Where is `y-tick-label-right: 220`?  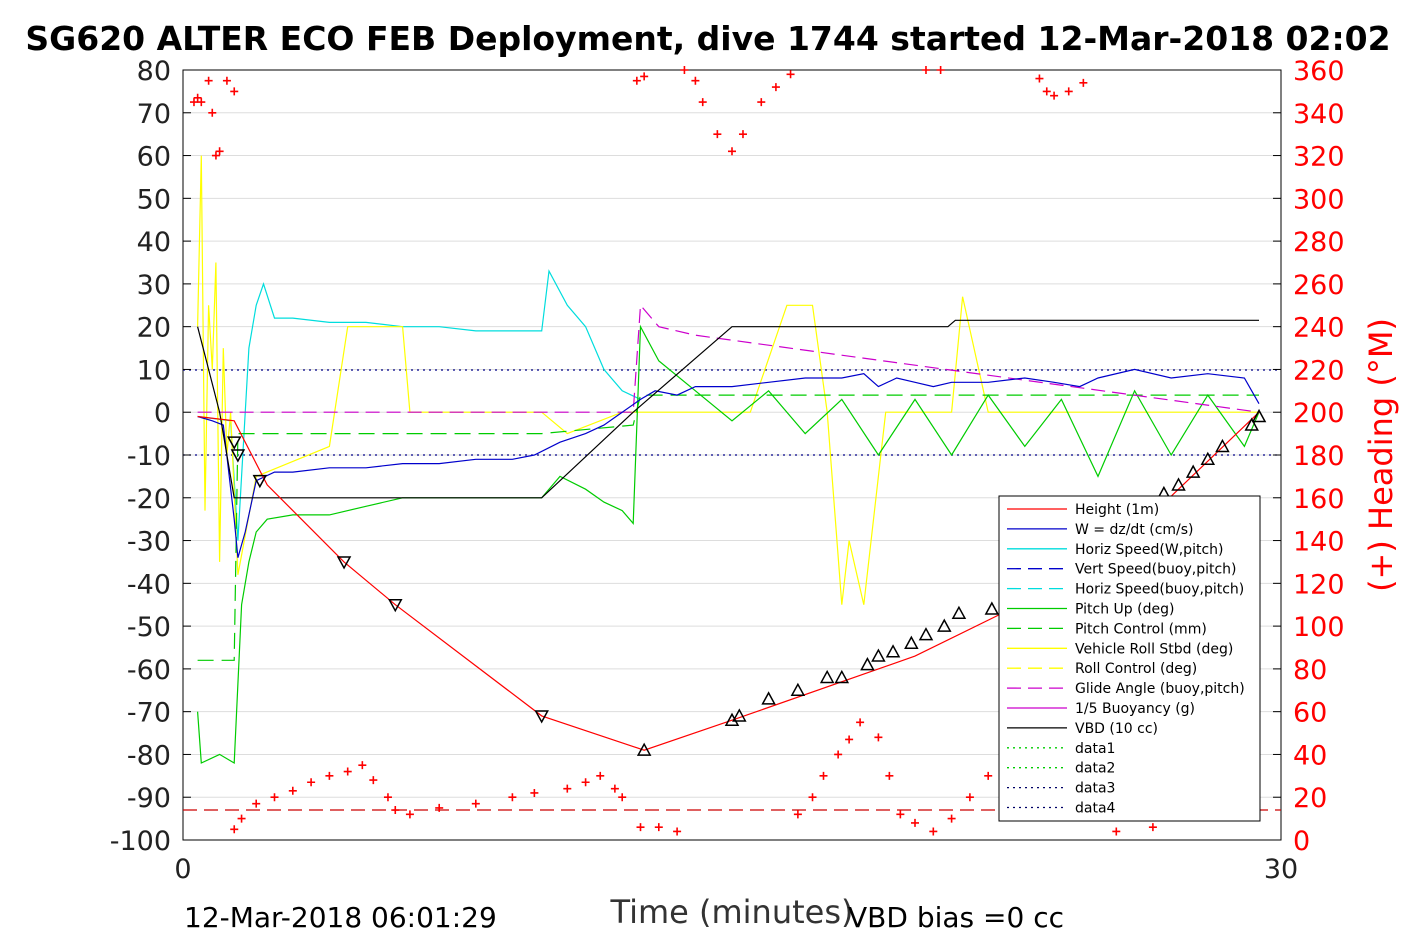 y-tick-label-right: 220 is located at coordinates (1319, 370).